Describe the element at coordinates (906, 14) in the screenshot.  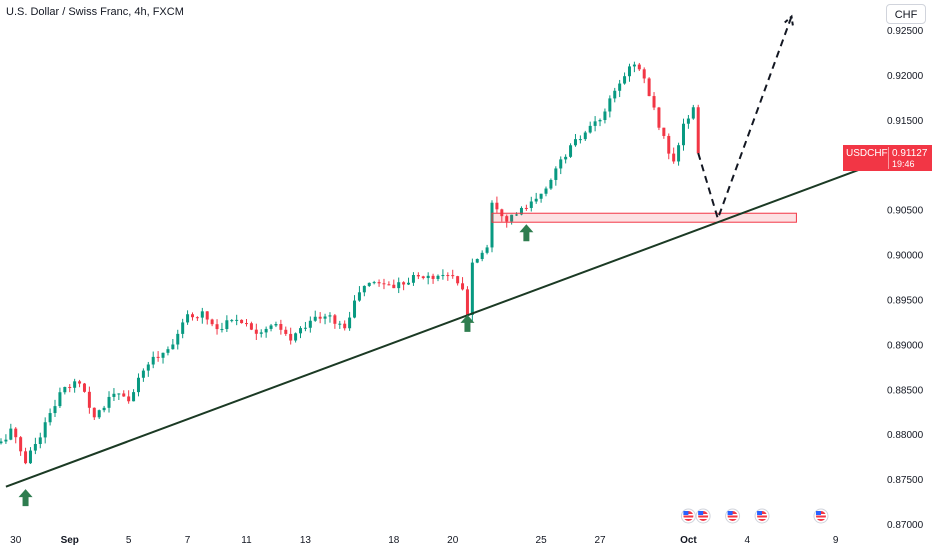
I see `currency-button: CHF` at that location.